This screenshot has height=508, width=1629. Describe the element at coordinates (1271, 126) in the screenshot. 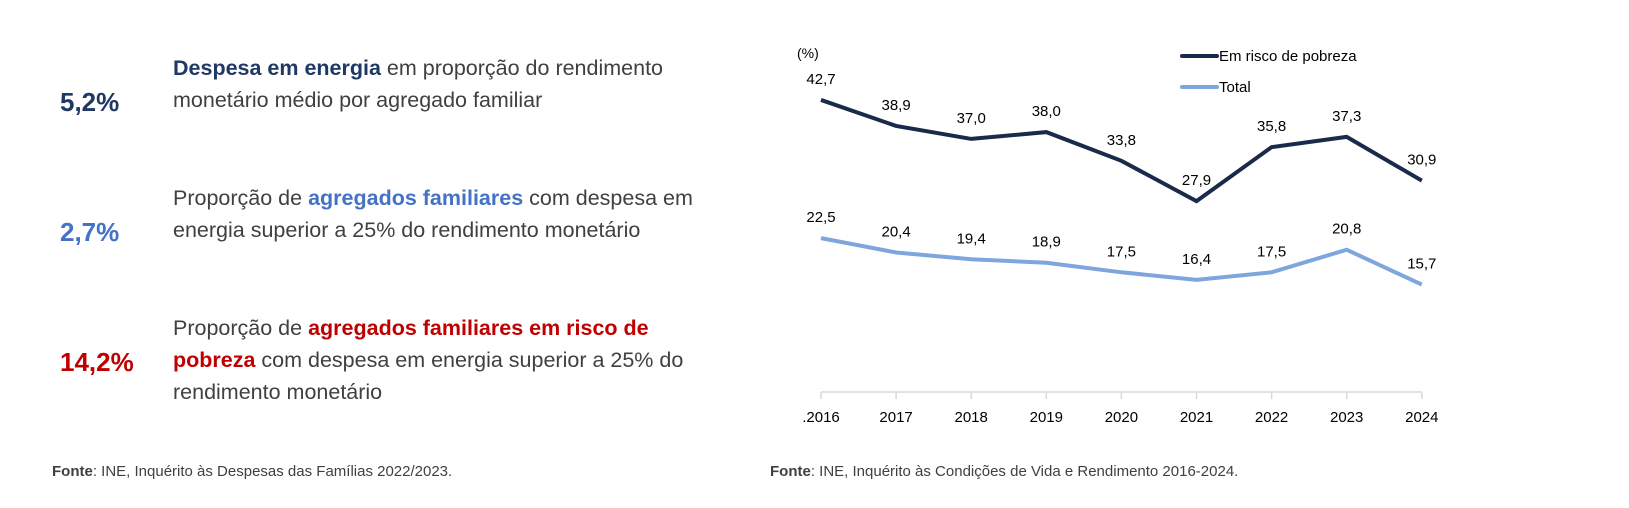

I see `data-label: 35,8` at that location.